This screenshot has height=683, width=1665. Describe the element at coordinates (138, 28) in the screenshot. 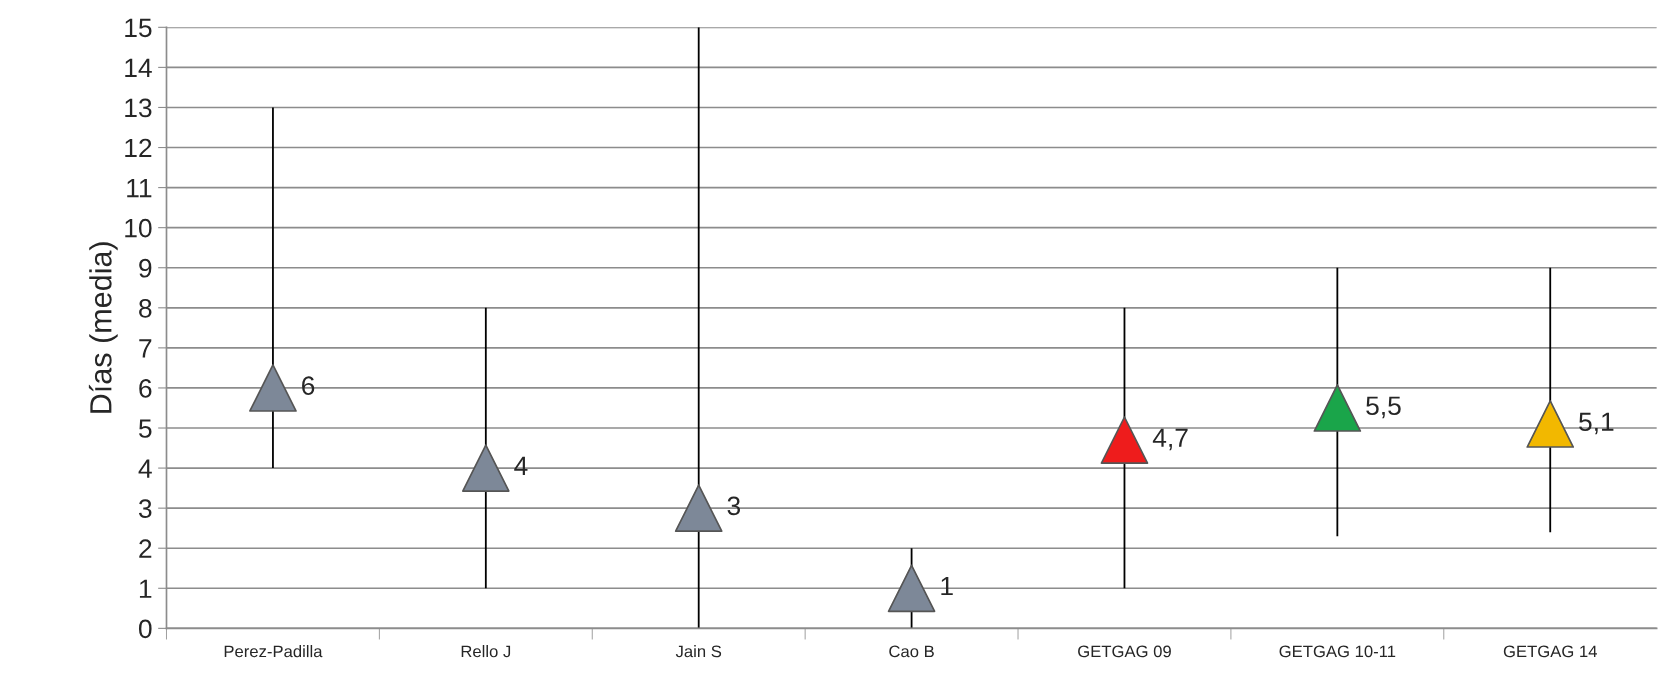

I see `y-tick-label: 15` at that location.